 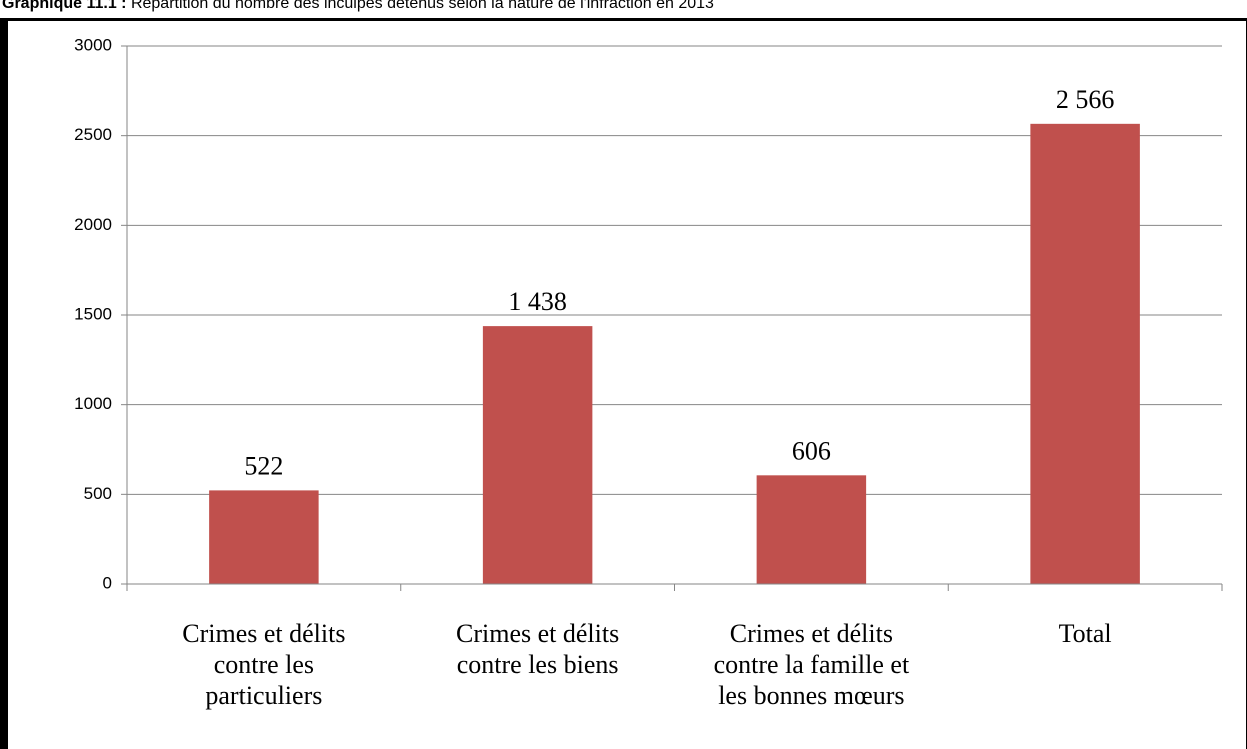 I want to click on data-label: 2 566, so click(x=1085, y=99).